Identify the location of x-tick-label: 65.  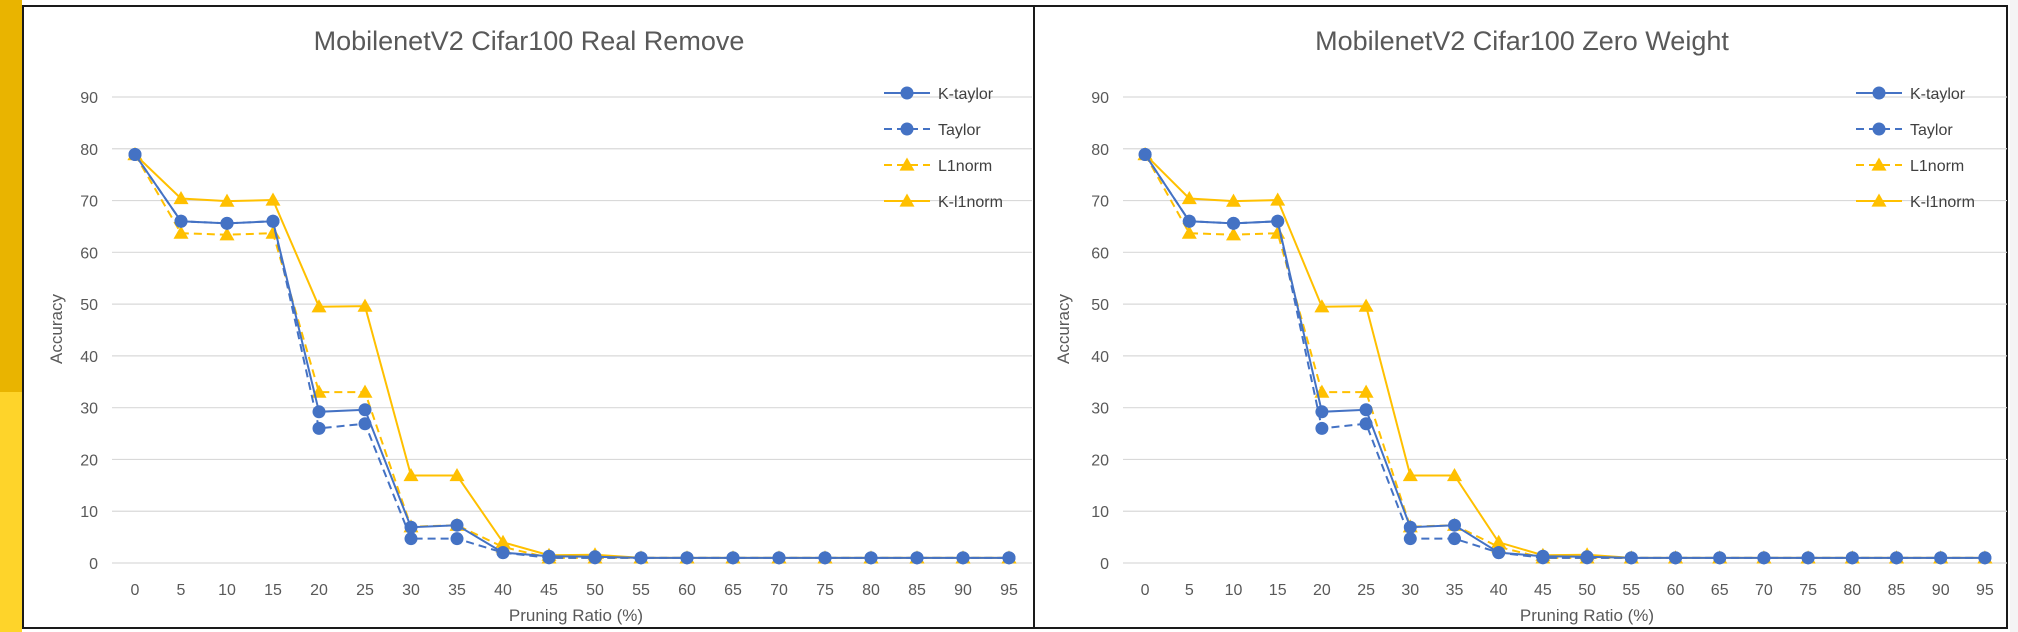
(733, 590).